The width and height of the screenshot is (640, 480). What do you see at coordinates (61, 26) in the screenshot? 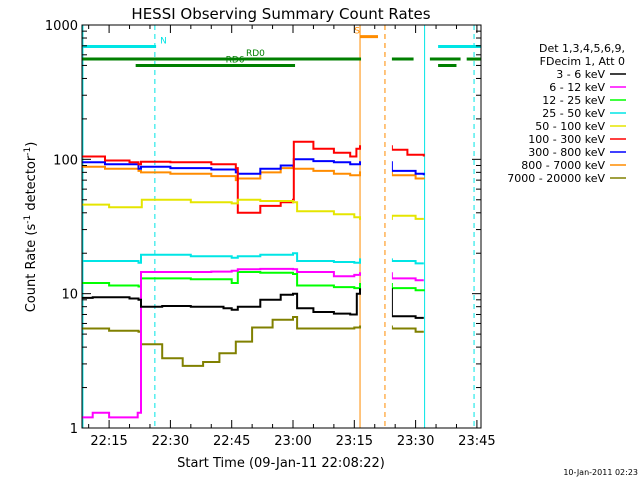
I see `y-tick-label-3: 1000` at bounding box center [61, 26].